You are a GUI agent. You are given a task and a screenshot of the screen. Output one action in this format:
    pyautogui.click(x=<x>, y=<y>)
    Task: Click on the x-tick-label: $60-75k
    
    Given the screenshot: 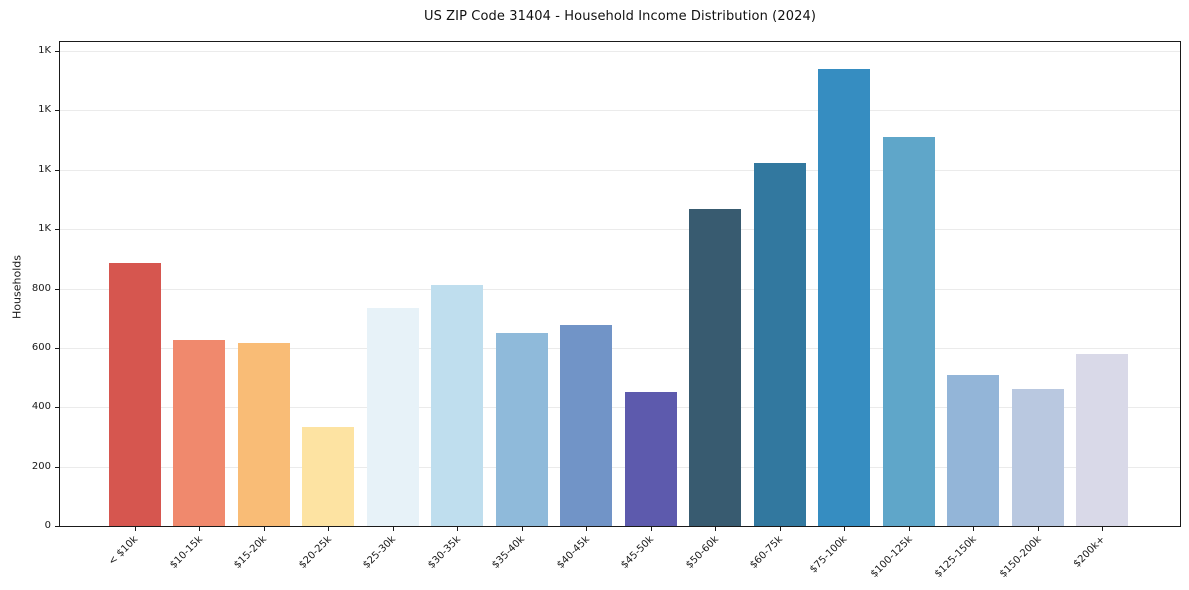 What is the action you would take?
    pyautogui.click(x=767, y=552)
    